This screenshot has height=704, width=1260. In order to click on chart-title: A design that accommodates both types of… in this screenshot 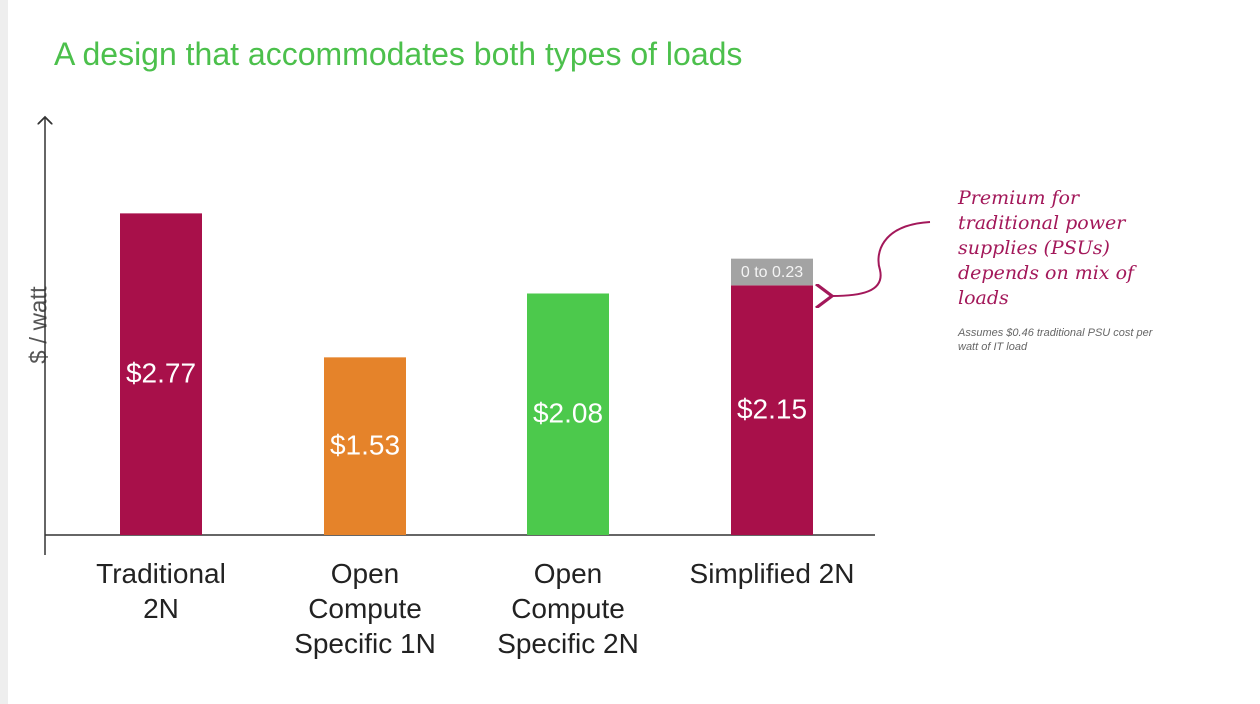, I will do `click(398, 54)`.